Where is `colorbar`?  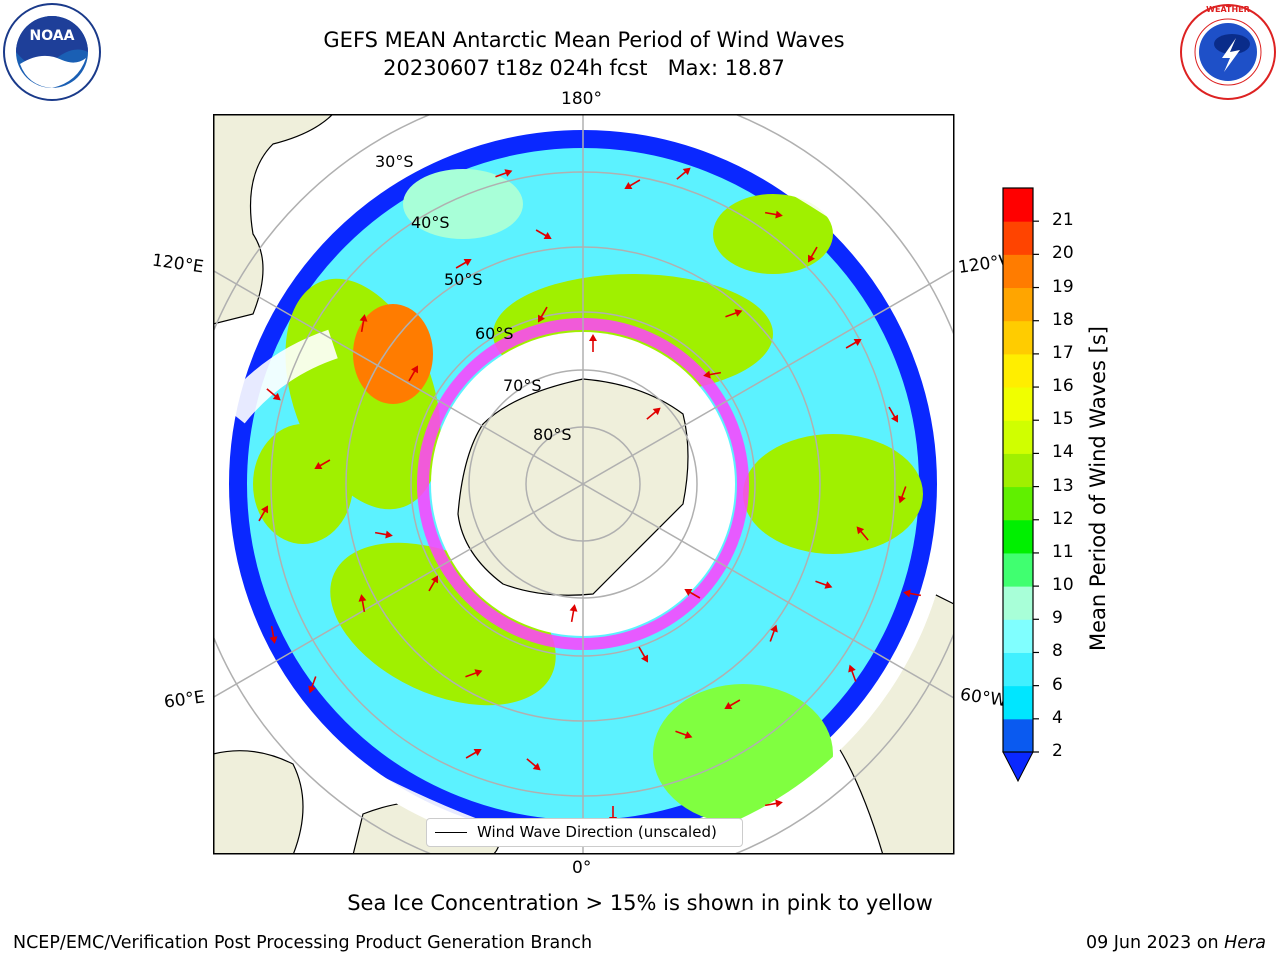
colorbar is located at coordinates (1020, 485).